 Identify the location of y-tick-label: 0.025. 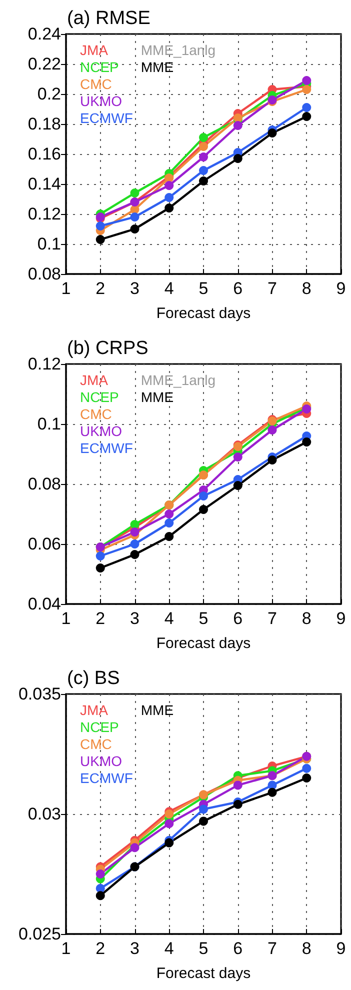
(39, 934).